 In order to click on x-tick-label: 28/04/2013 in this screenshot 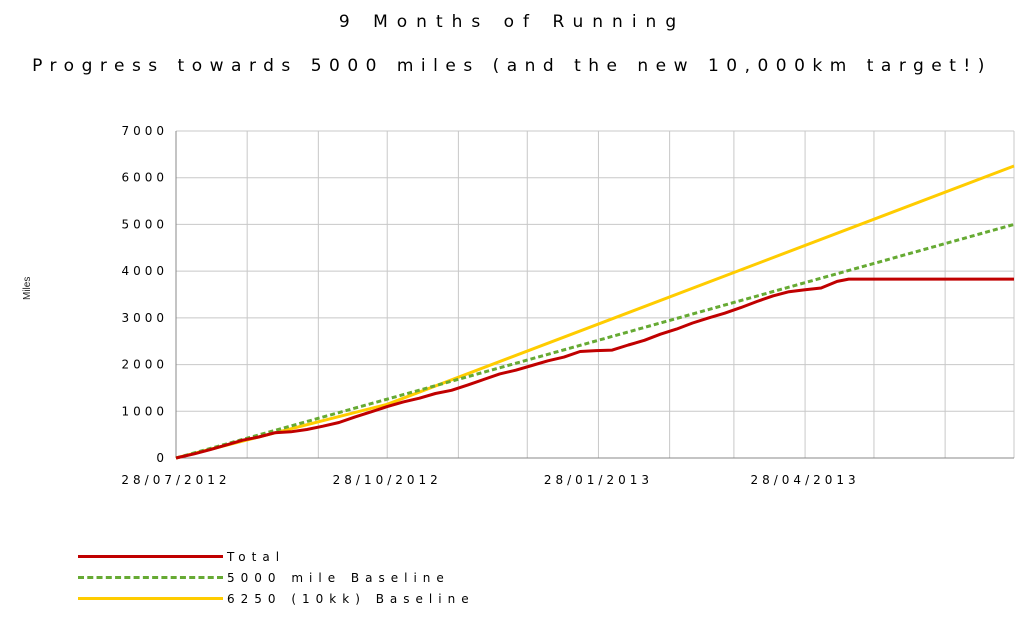, I will do `click(804, 480)`.